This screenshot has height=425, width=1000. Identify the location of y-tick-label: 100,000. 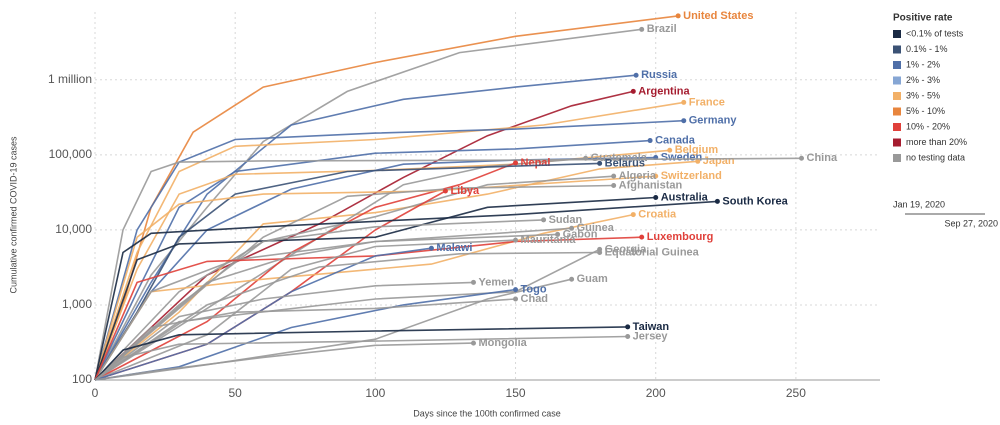
(71, 154).